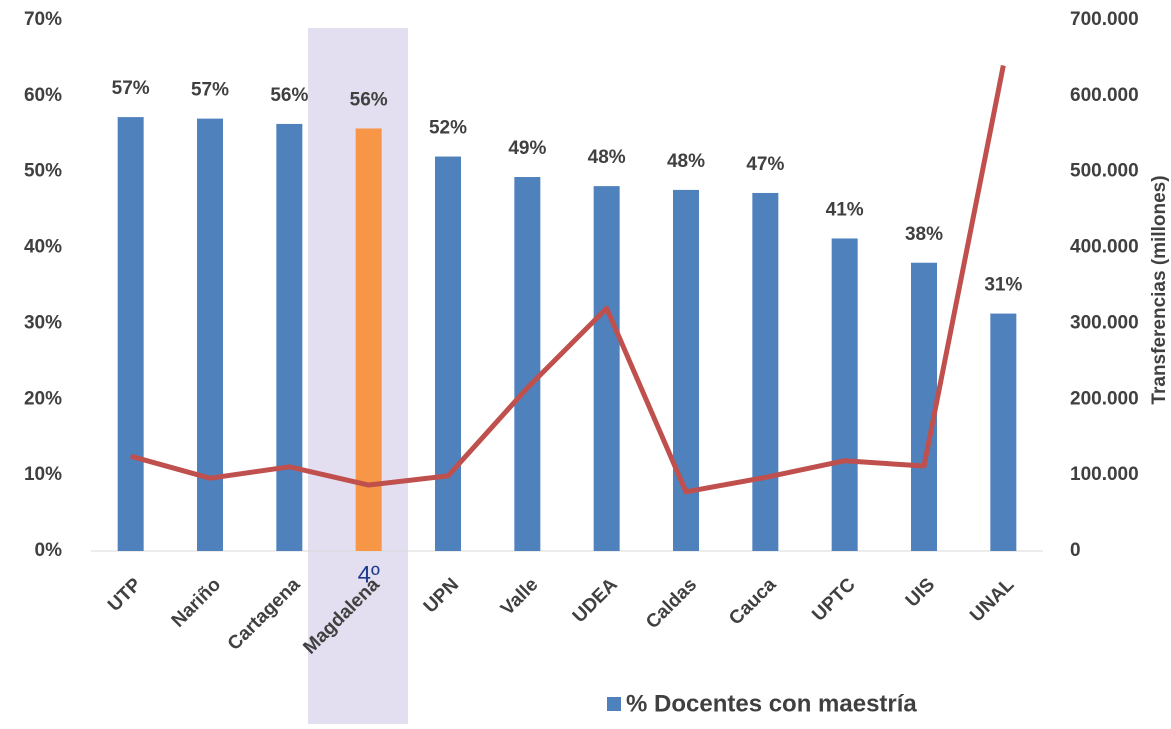  Describe the element at coordinates (920, 592) in the screenshot. I see `x-tick-label: UIS` at that location.